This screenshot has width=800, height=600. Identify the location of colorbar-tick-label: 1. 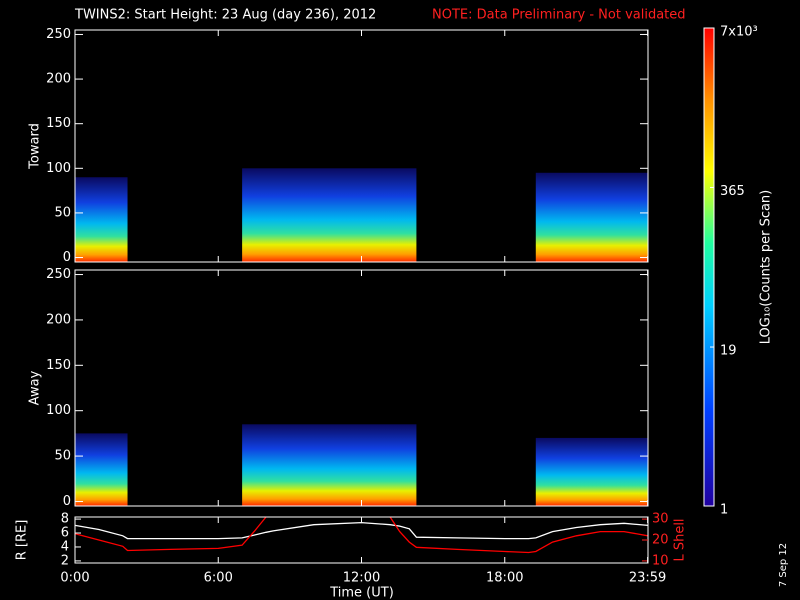
(724, 510).